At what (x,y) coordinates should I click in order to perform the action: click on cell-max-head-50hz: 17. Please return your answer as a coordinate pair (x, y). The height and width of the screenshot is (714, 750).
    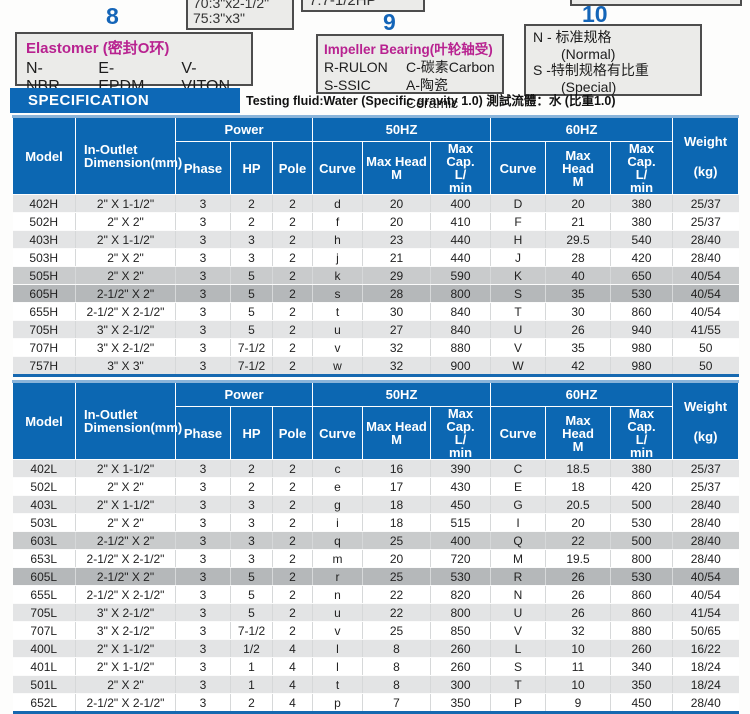
    Looking at the image, I should click on (396, 486).